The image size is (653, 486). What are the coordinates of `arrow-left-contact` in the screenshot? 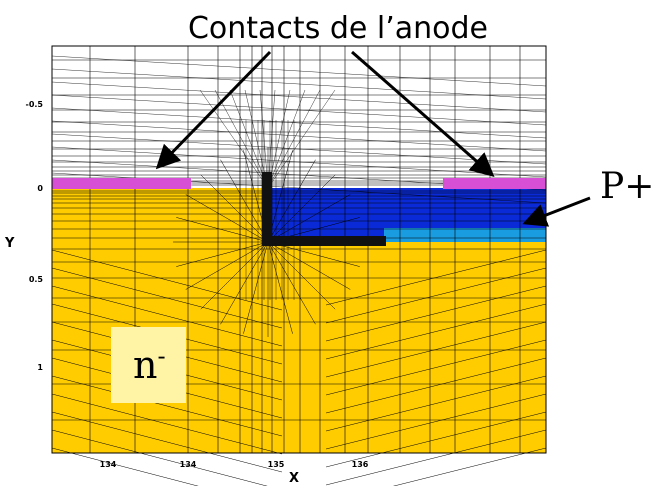 It's located at (213, 110).